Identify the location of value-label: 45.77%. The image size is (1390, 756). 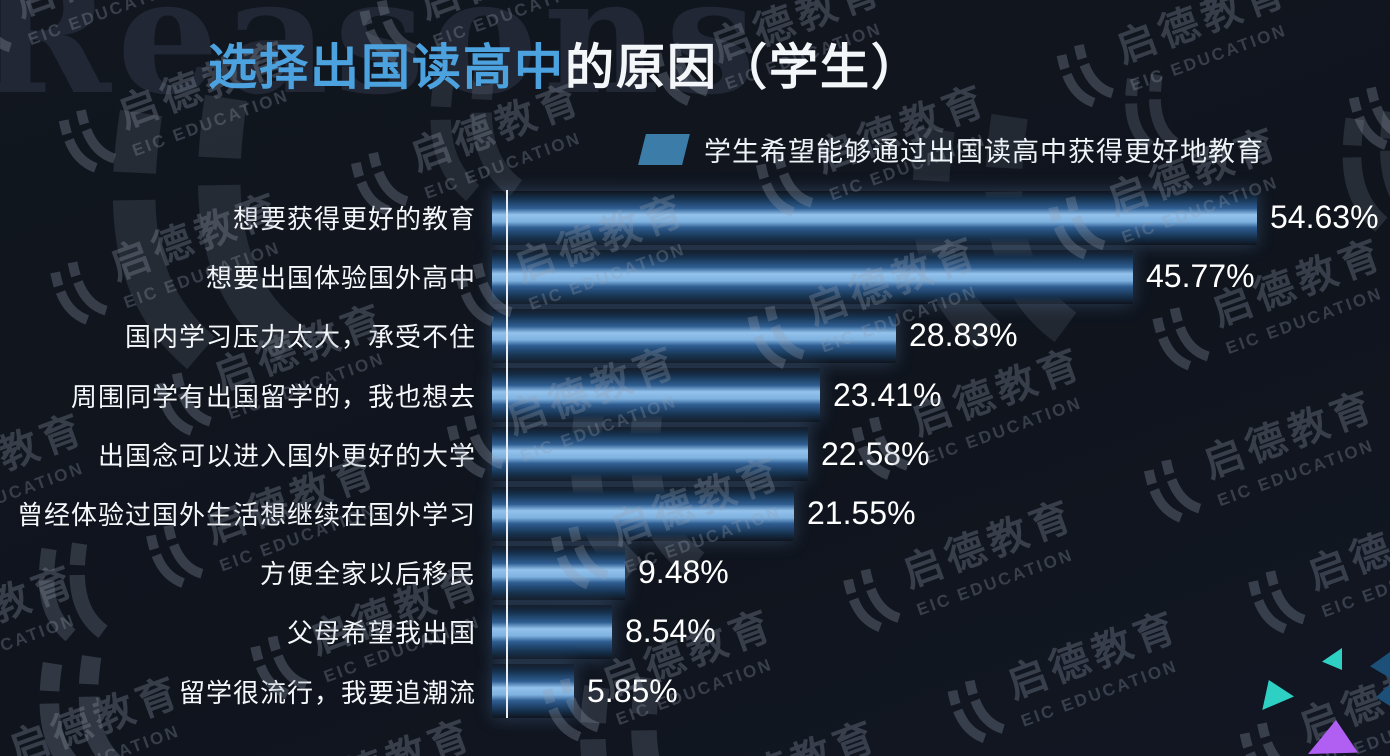
(1200, 276).